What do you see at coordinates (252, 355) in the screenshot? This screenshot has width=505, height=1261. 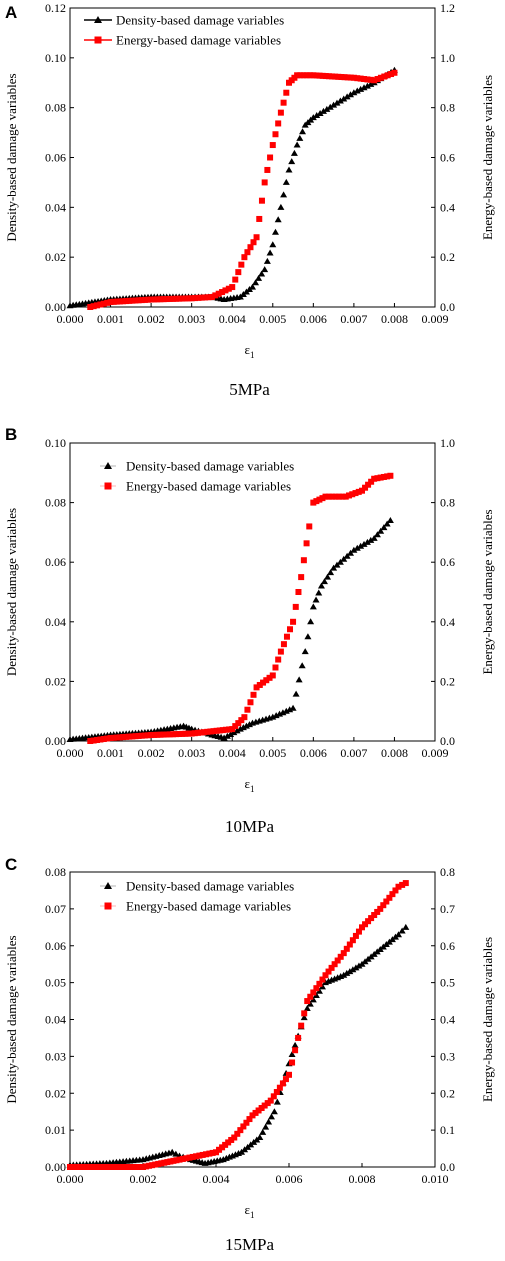 I see `x-axis-title-subscript: 1` at bounding box center [252, 355].